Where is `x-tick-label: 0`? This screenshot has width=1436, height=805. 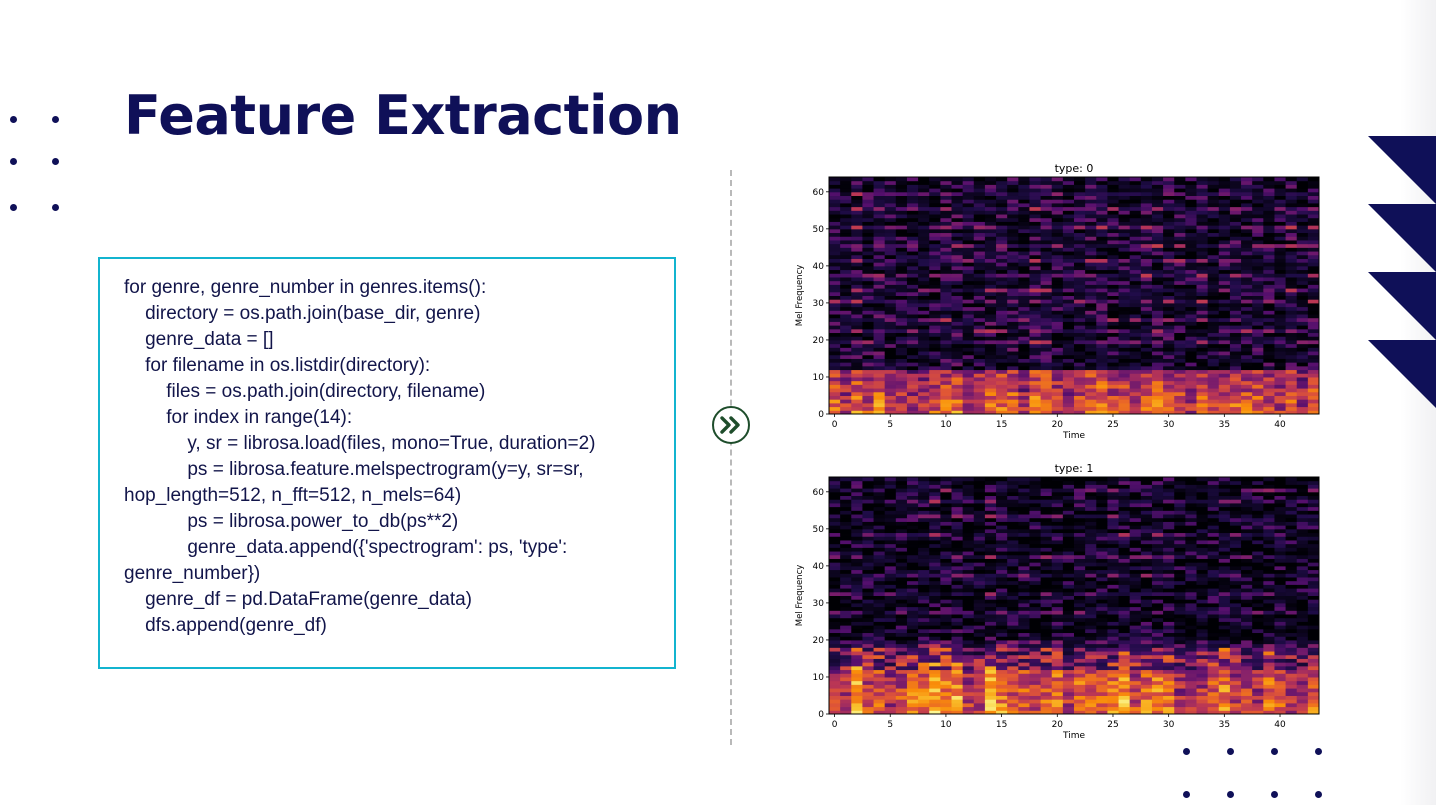
x-tick-label: 0 is located at coordinates (835, 425).